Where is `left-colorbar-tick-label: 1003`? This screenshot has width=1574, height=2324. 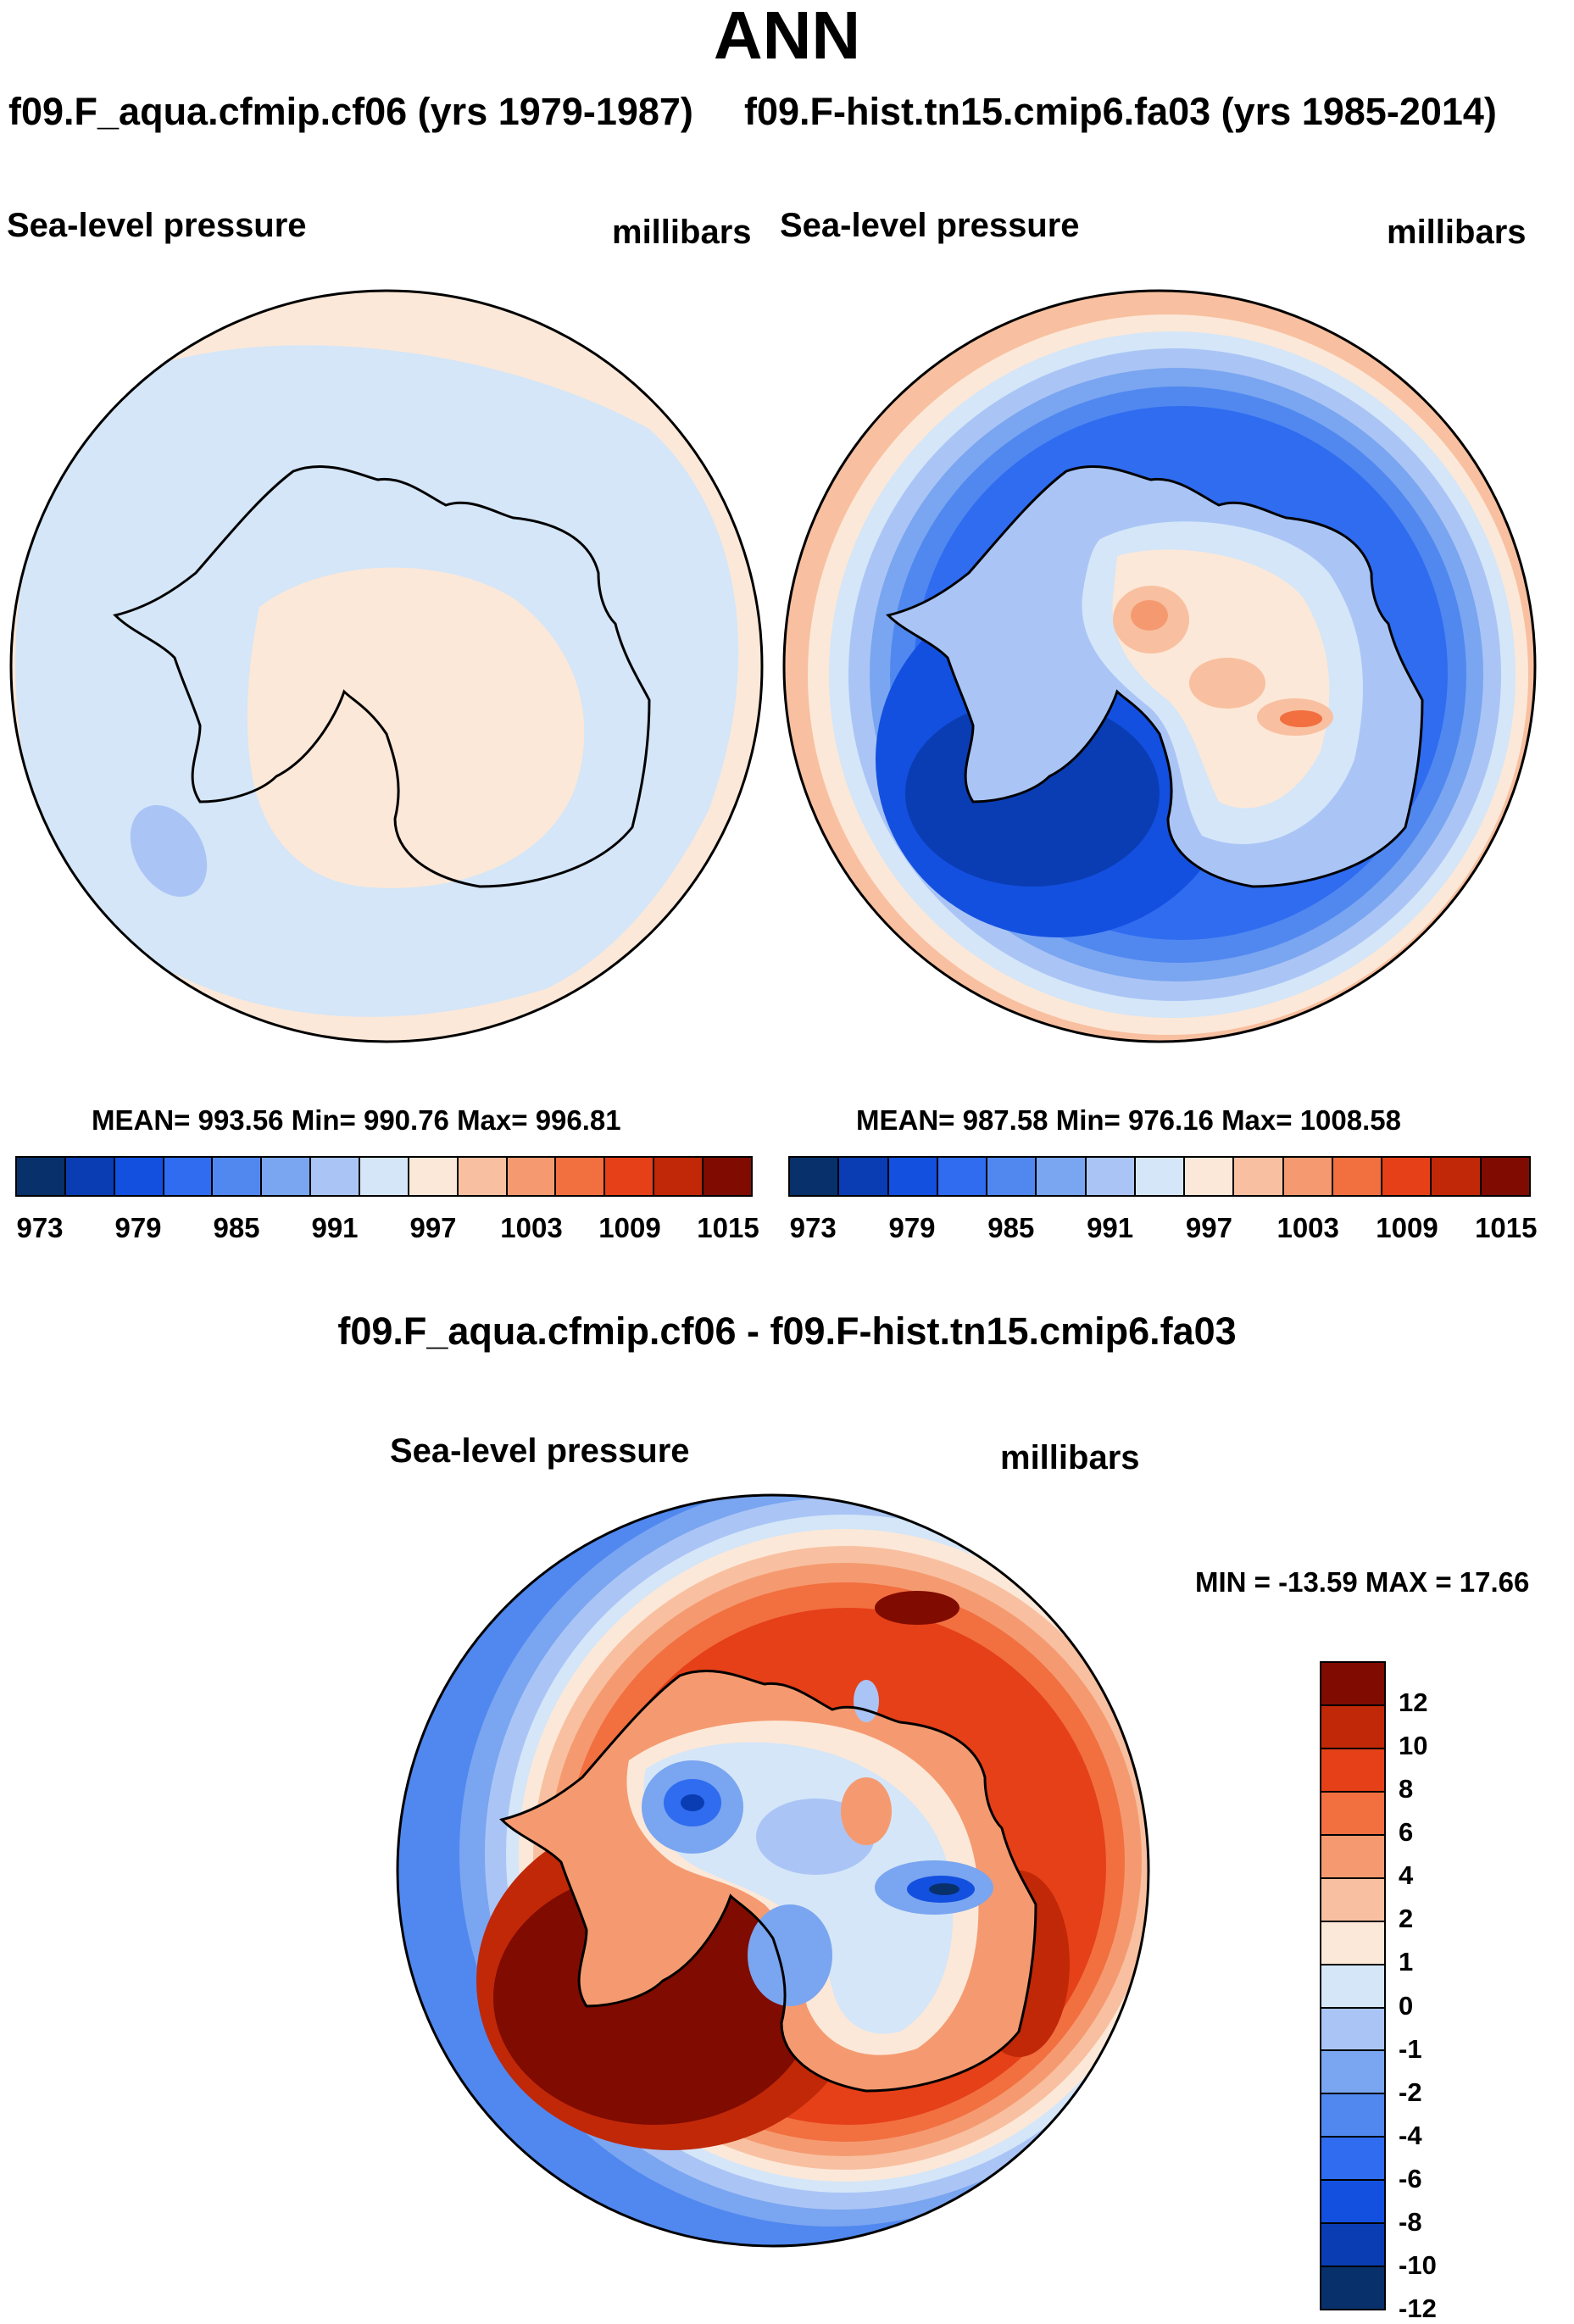
left-colorbar-tick-label: 1003 is located at coordinates (531, 1227).